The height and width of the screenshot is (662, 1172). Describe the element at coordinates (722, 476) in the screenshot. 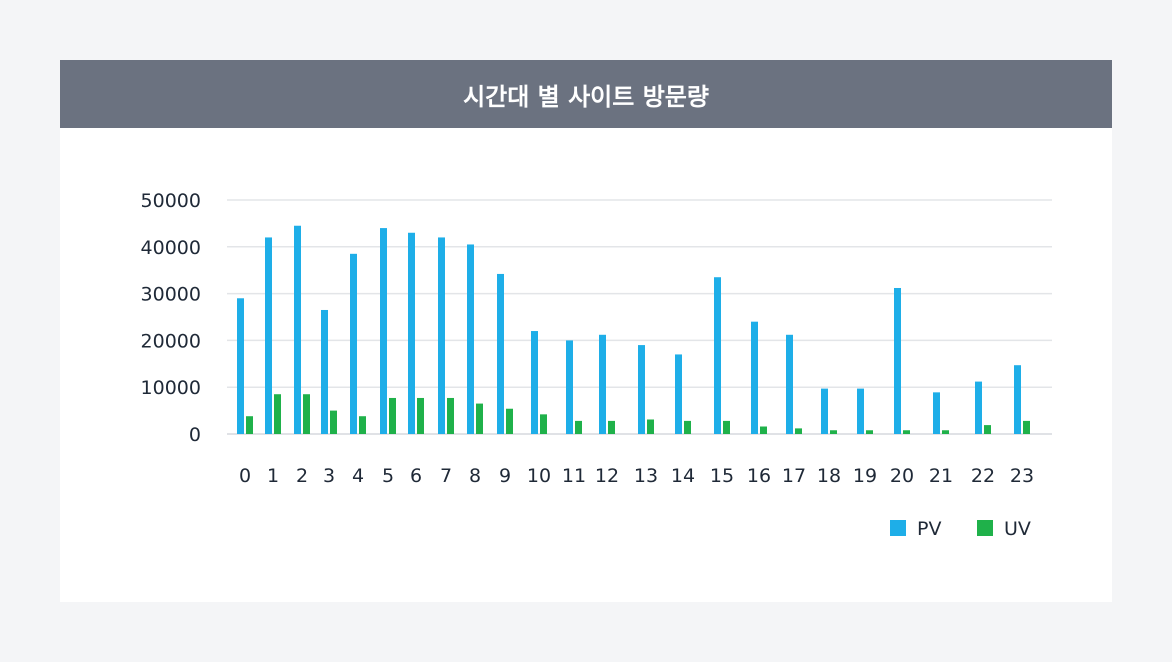

I see `x-tick-label: 15` at that location.